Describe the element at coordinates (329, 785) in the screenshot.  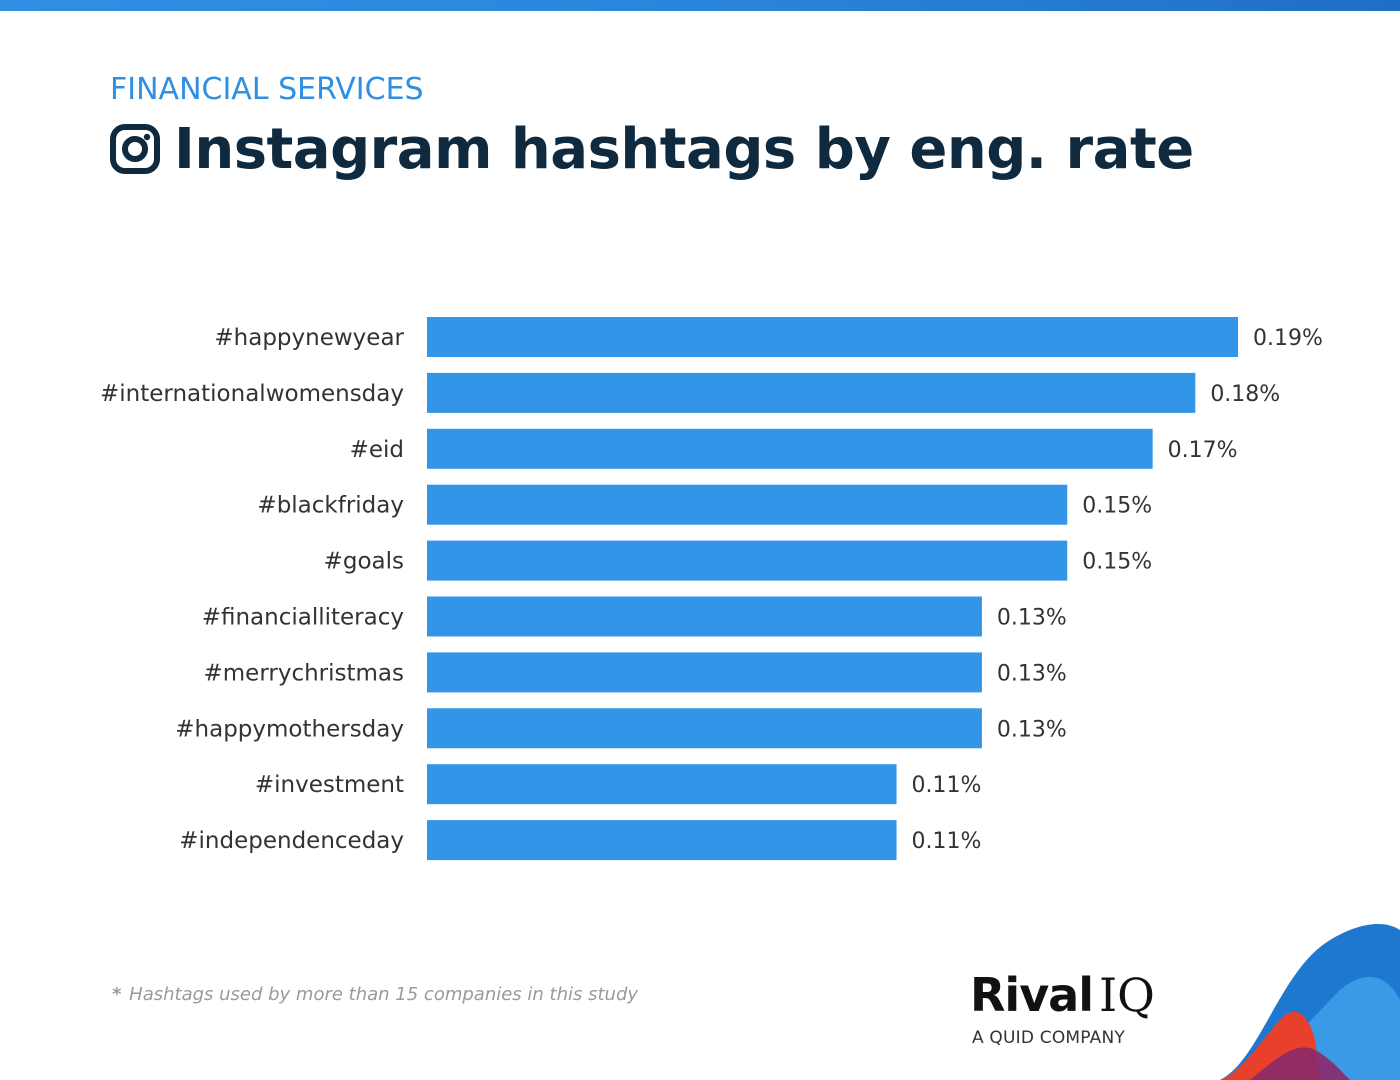
I see `category-label: #investment` at that location.